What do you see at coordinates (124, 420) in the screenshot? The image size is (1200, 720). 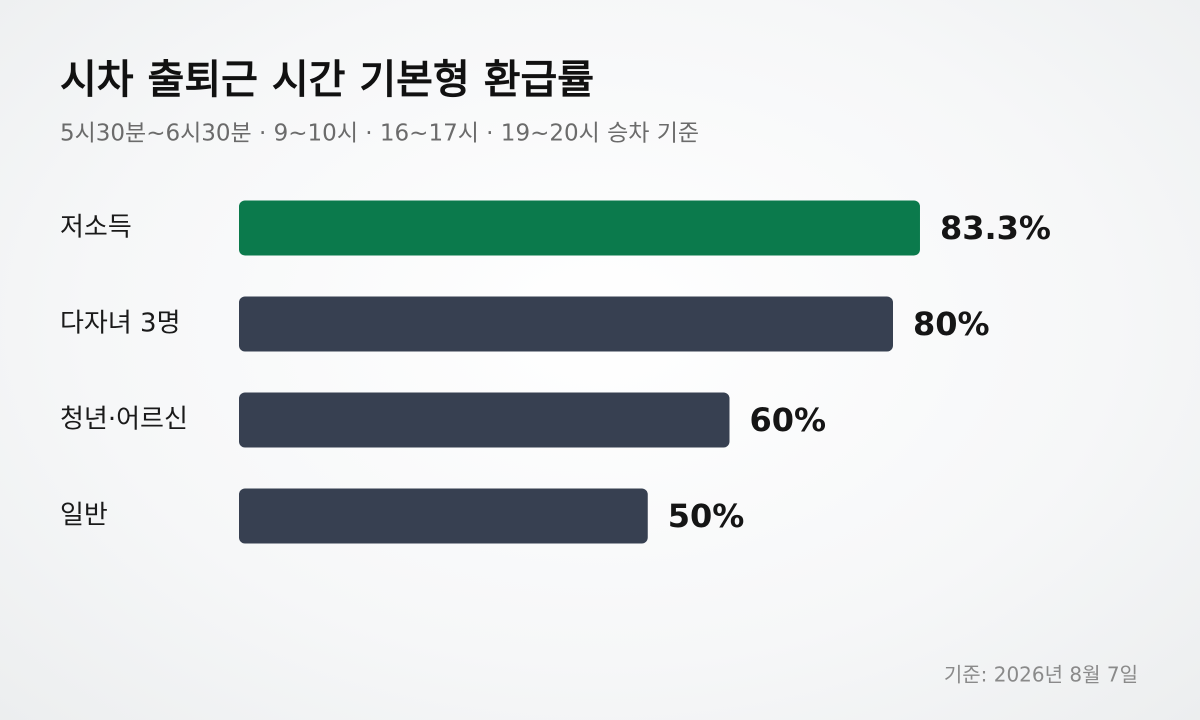 I see `category-label: 청년·어르신` at bounding box center [124, 420].